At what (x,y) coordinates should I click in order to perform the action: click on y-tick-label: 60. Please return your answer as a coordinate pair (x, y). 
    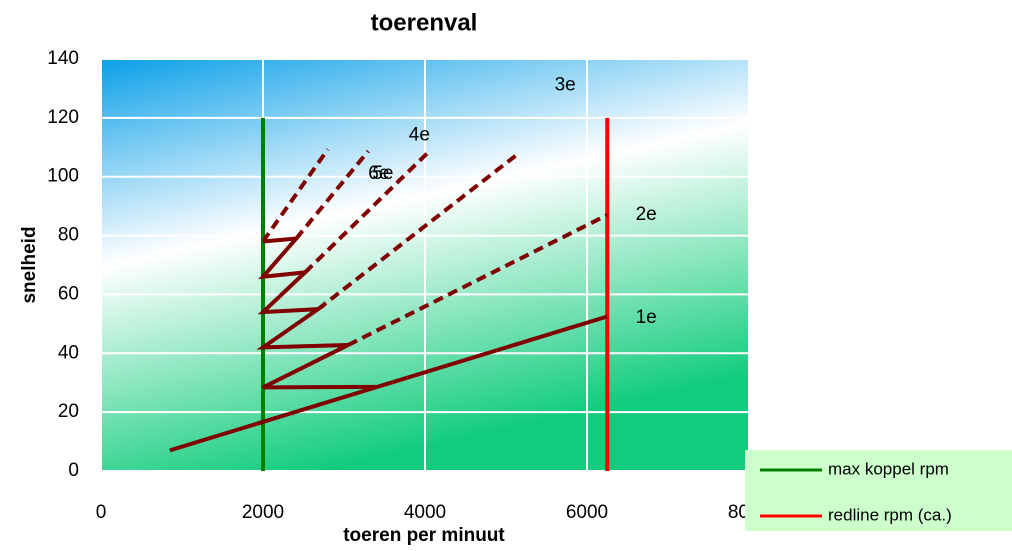
    Looking at the image, I should click on (68, 293).